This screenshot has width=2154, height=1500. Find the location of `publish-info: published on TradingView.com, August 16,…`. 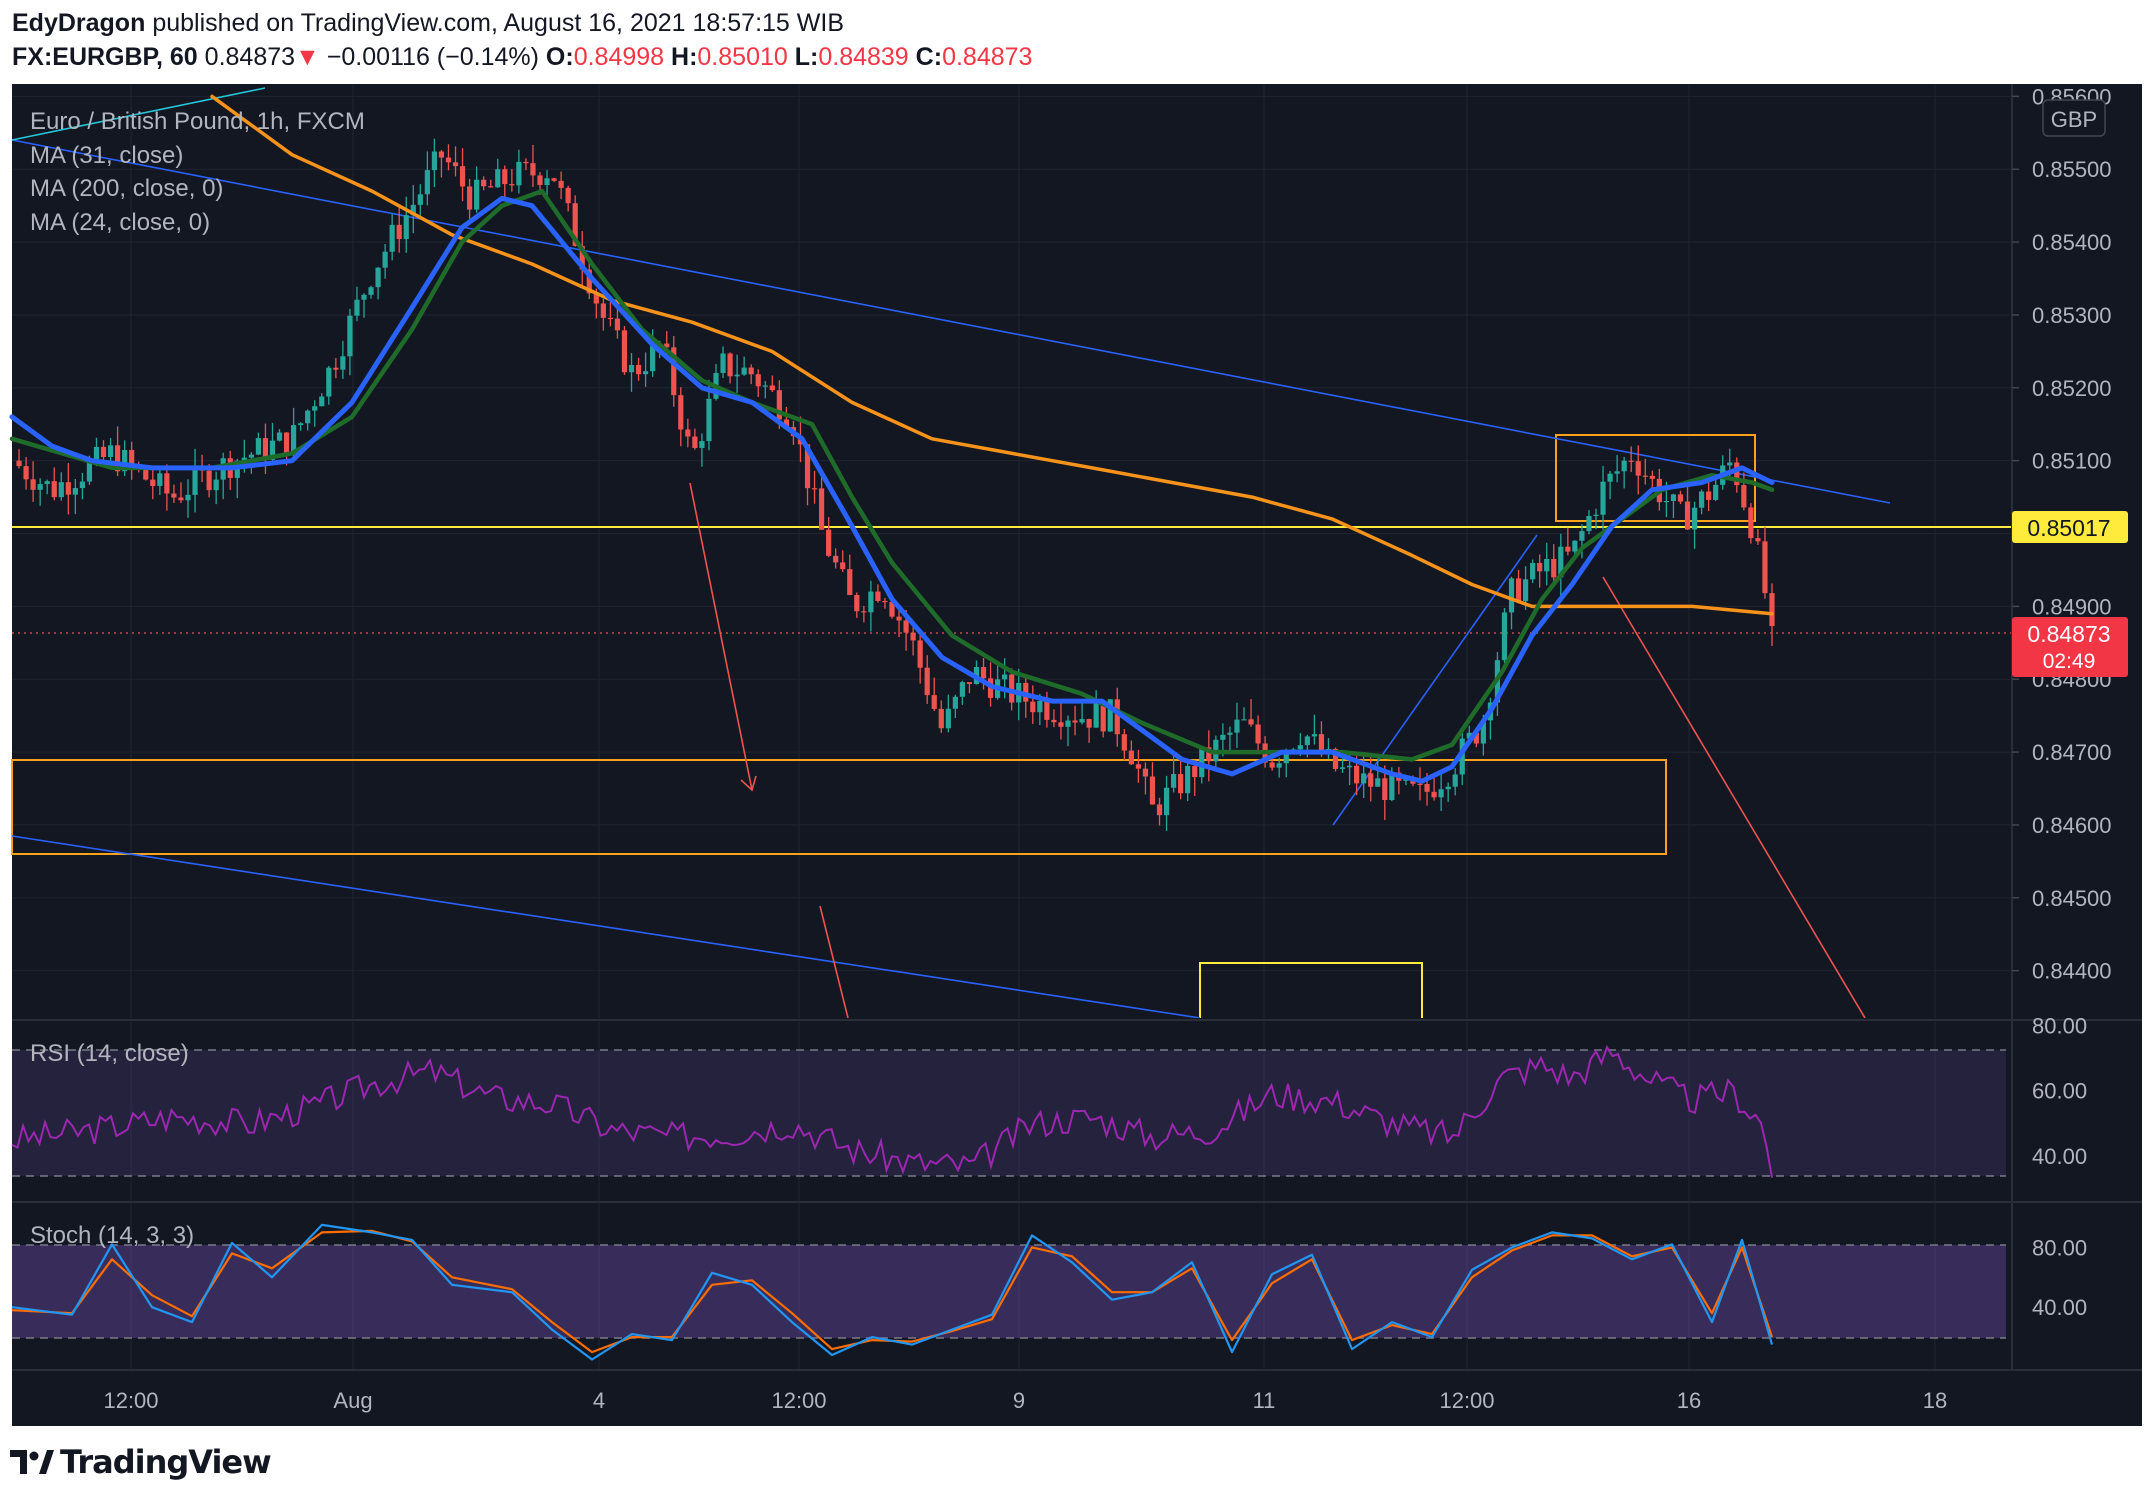

publish-info: published on TradingView.com, August 16,… is located at coordinates (498, 23).